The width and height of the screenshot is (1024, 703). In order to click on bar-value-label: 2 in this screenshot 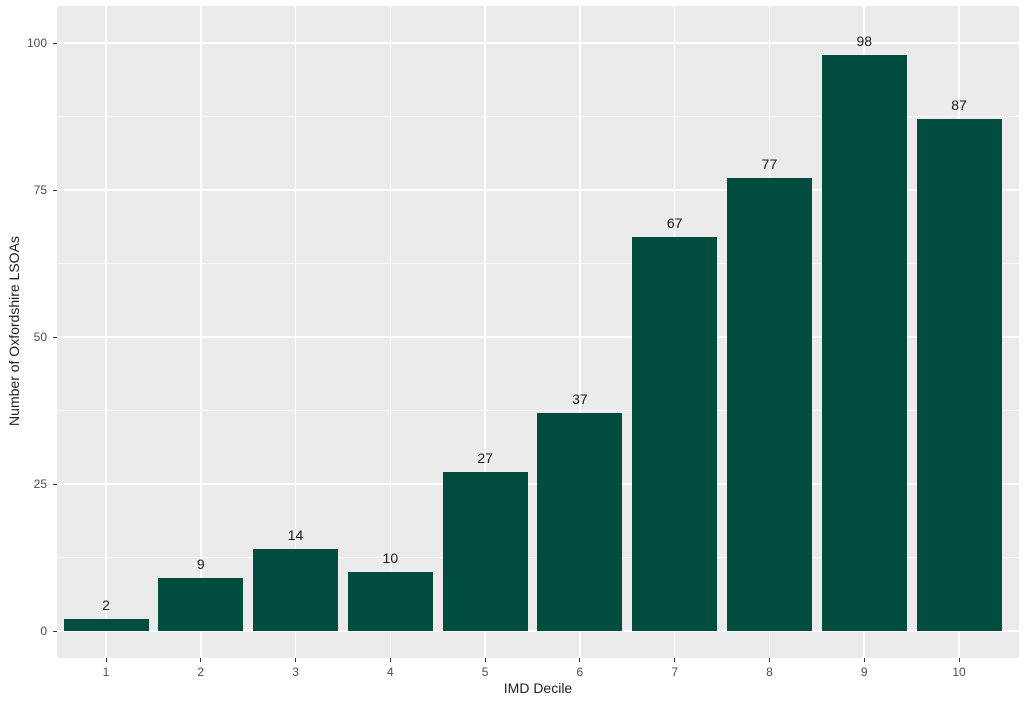, I will do `click(106, 605)`.